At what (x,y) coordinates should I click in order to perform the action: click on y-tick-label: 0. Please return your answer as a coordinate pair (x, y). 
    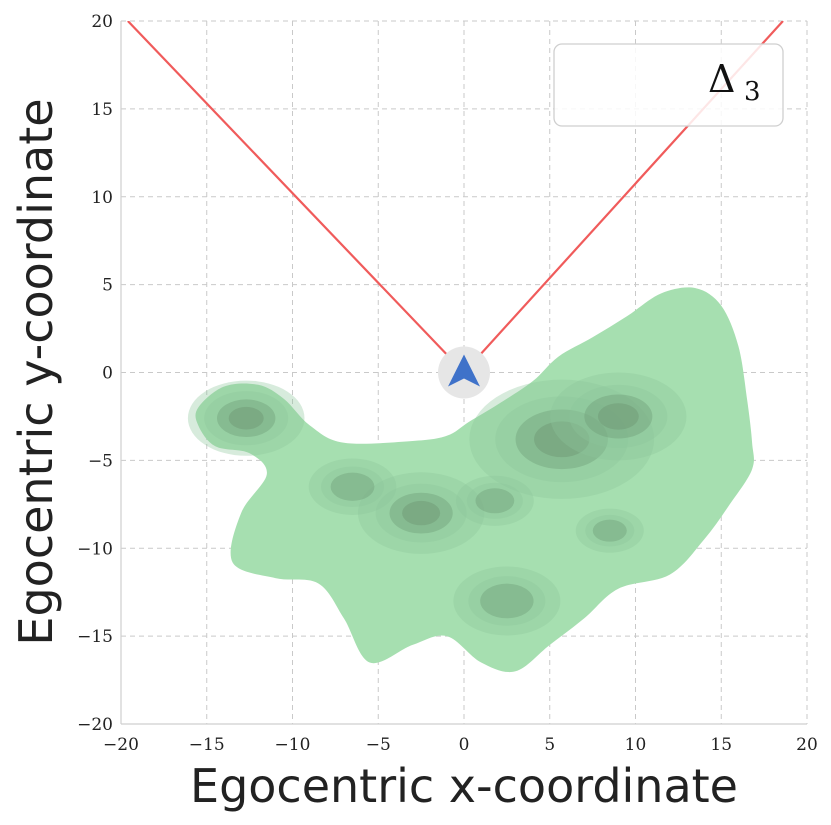
    Looking at the image, I should click on (107, 374).